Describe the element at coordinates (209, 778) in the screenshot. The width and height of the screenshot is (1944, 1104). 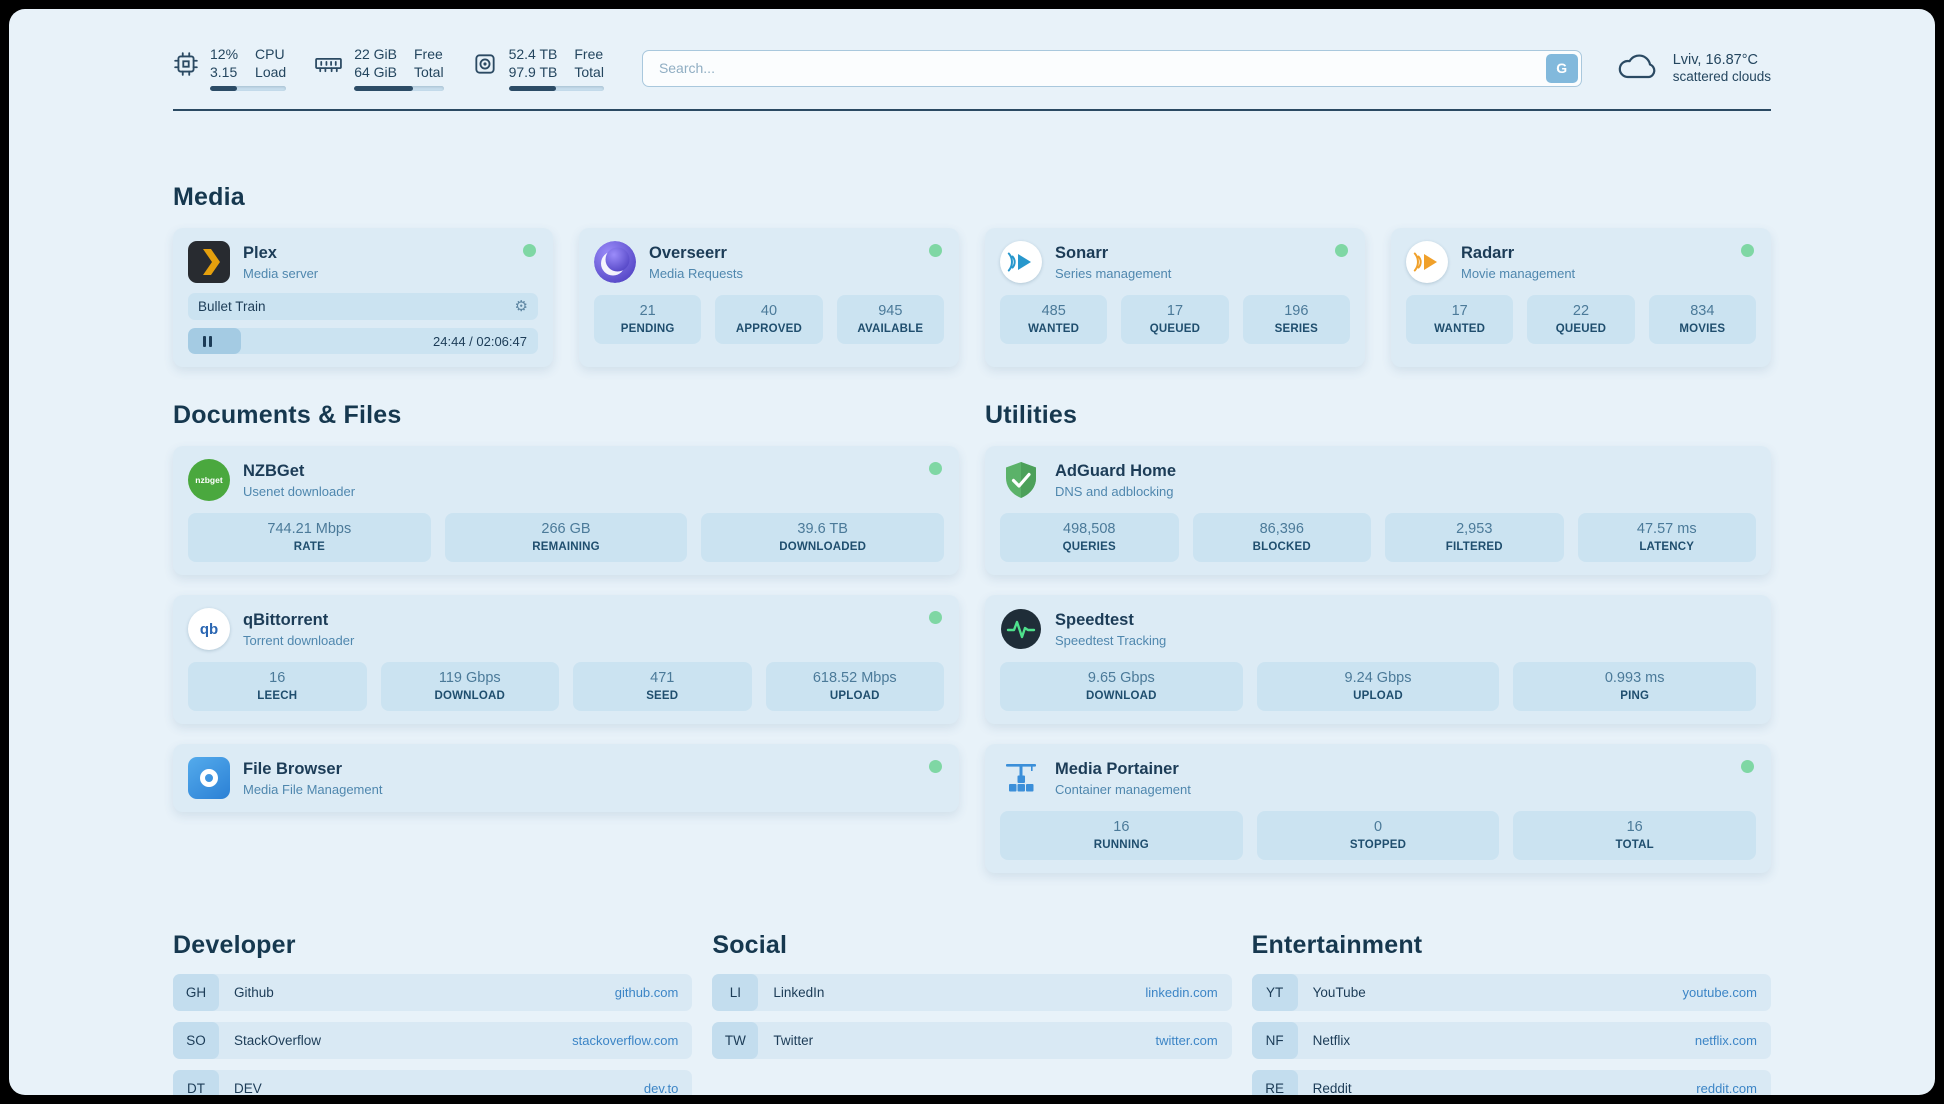
I see `filebrowser-icon` at that location.